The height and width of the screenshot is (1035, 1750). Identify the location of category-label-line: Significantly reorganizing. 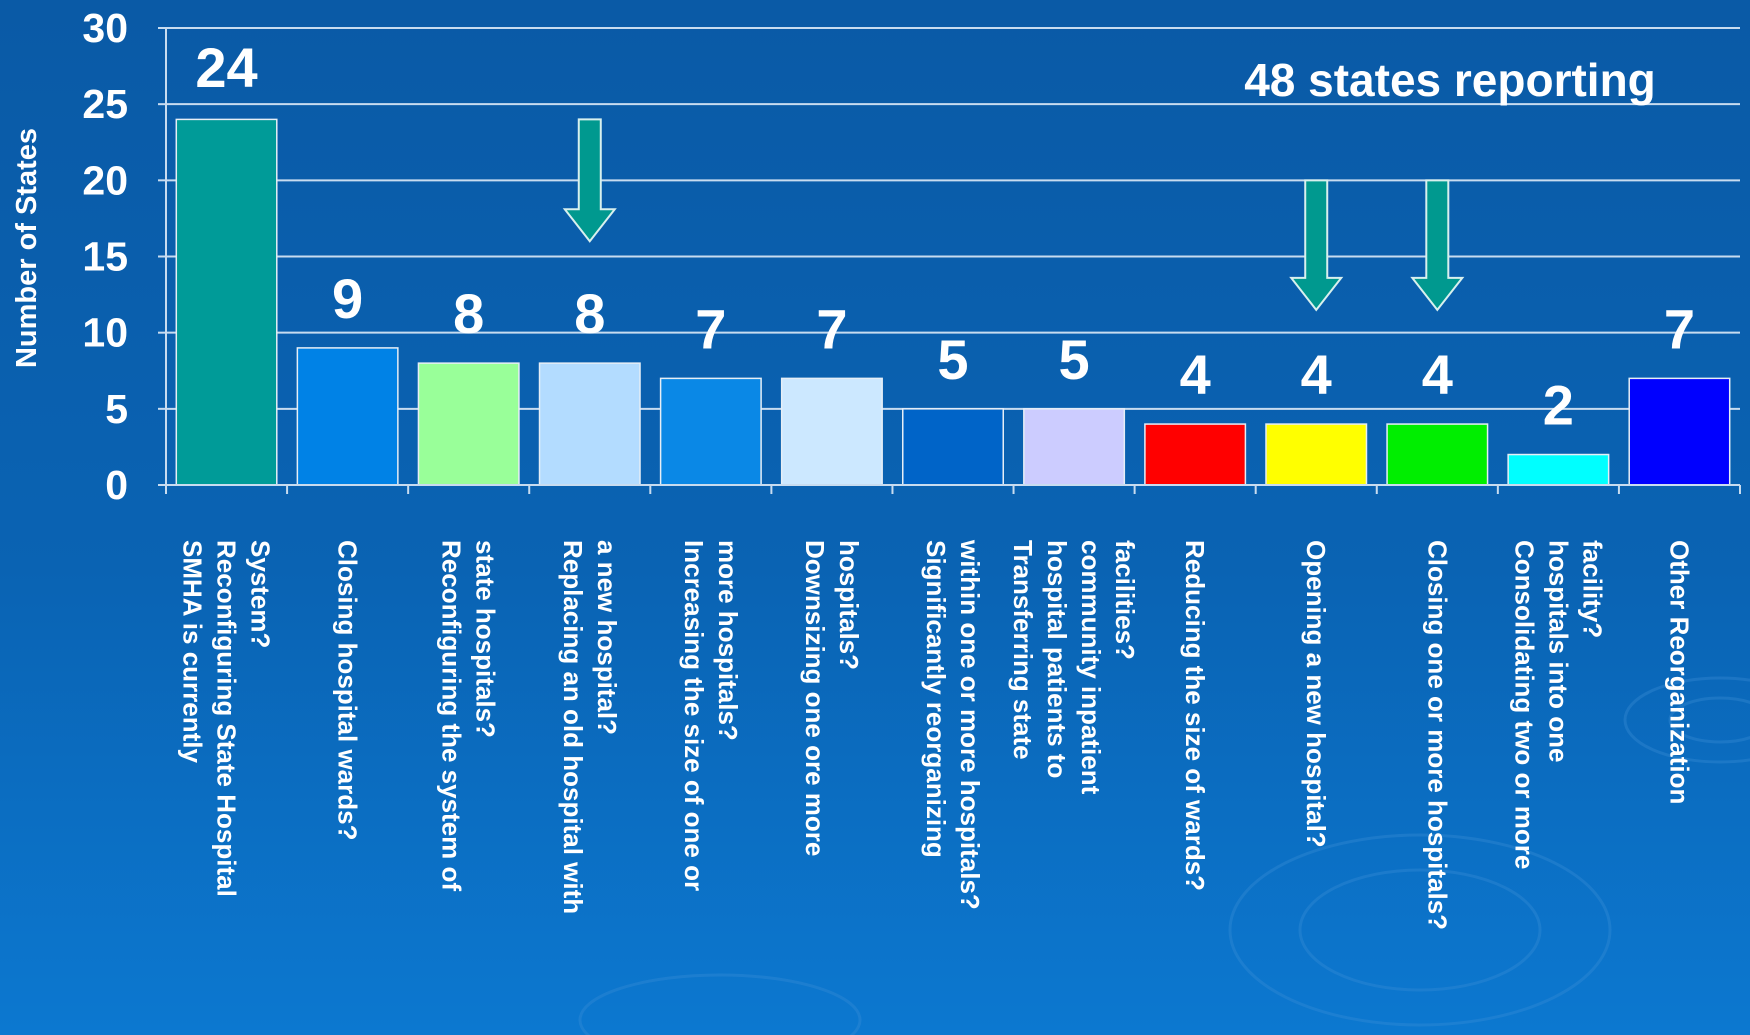
(936, 699).